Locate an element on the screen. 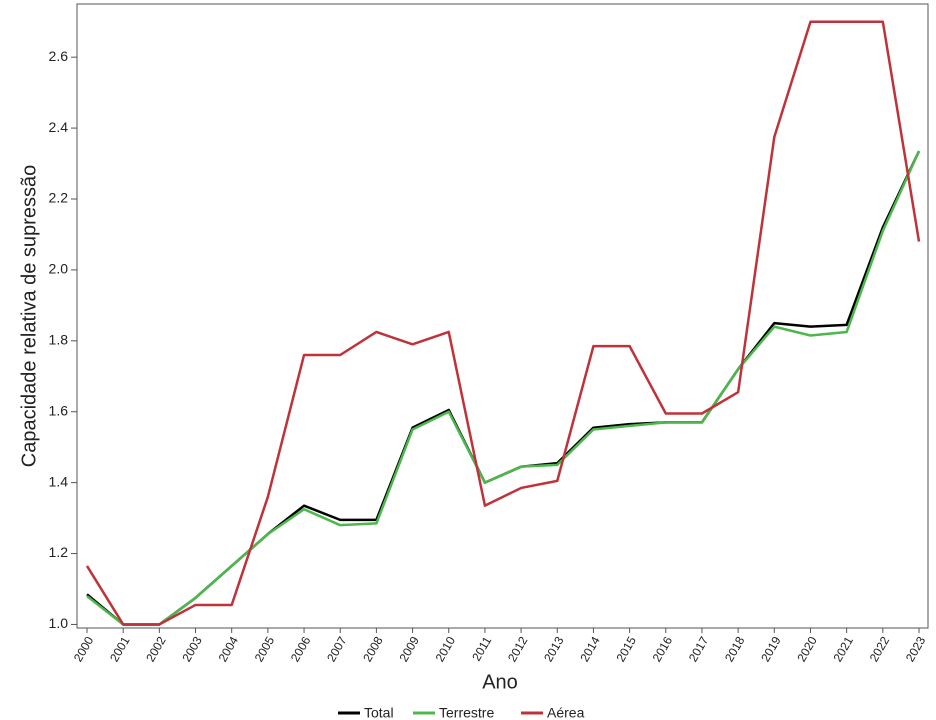 The width and height of the screenshot is (936, 720). y-tick-label: 1.2 is located at coordinates (59, 552).